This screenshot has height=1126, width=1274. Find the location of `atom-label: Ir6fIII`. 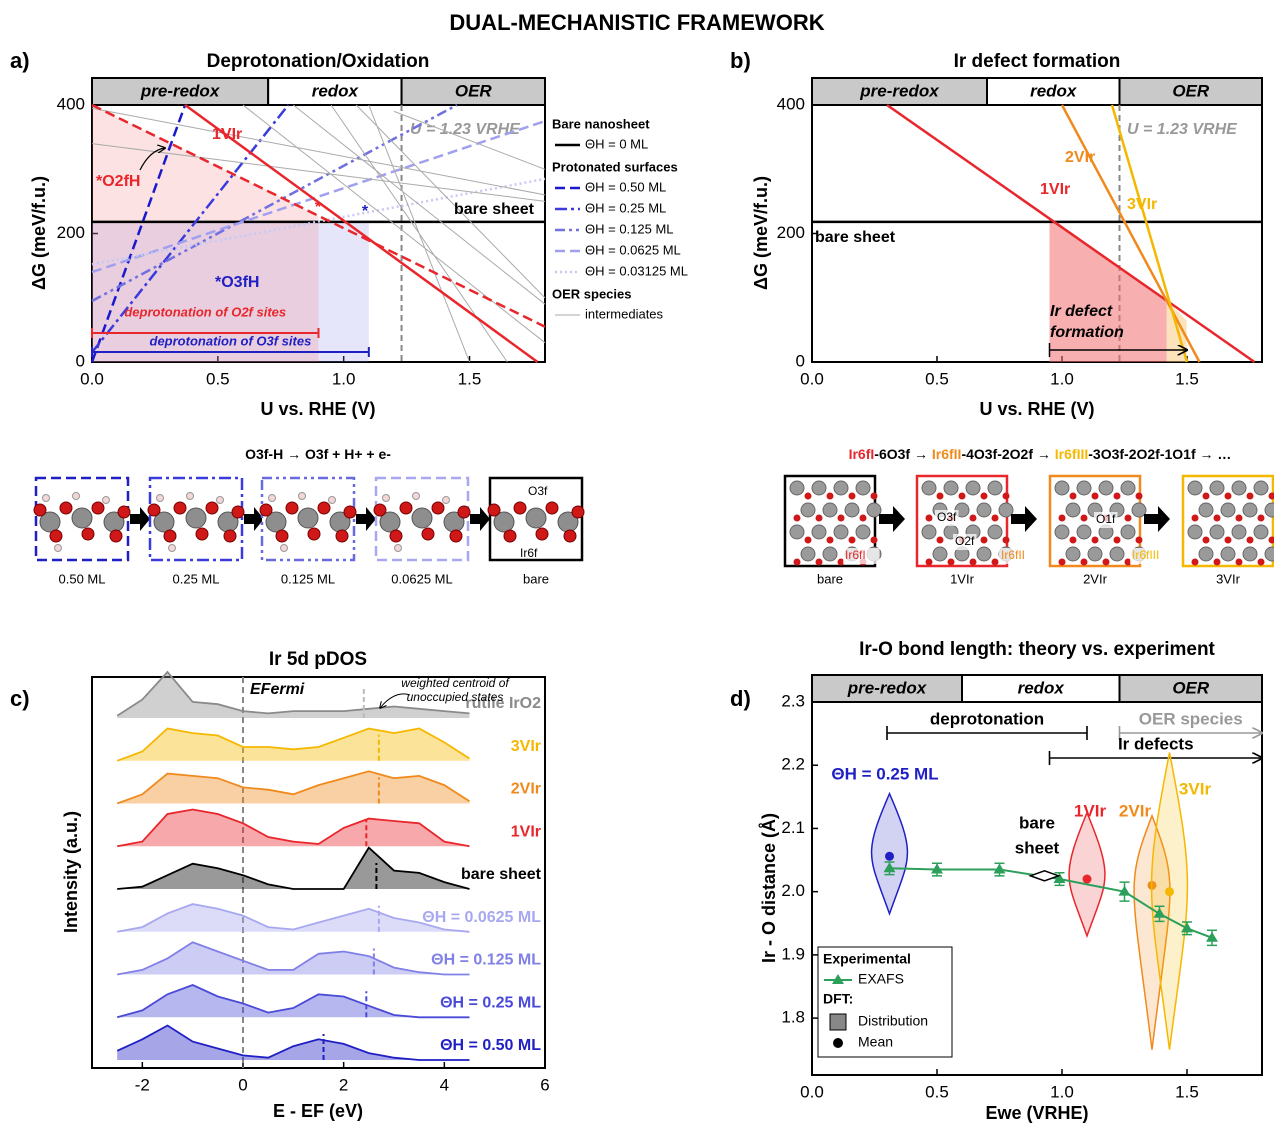

atom-label: Ir6fIII is located at coordinates (1145, 555).